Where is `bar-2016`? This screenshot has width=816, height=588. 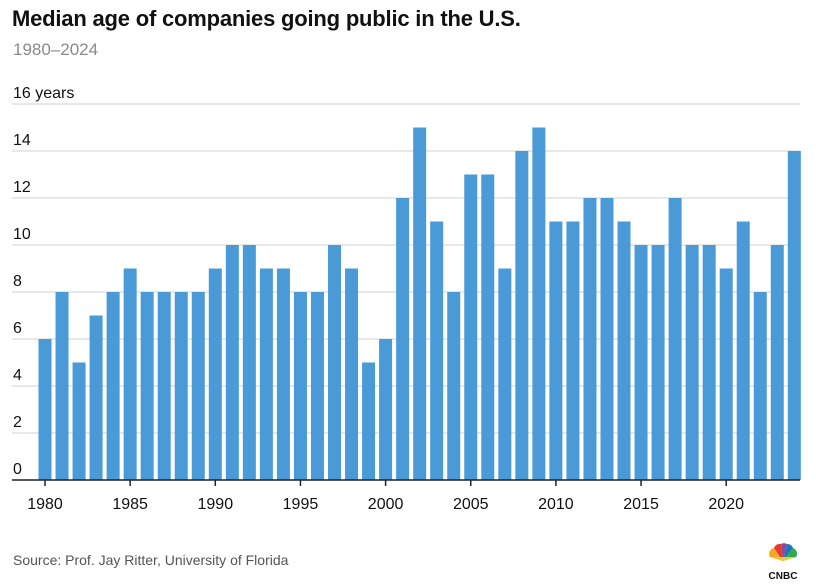 bar-2016 is located at coordinates (658, 362).